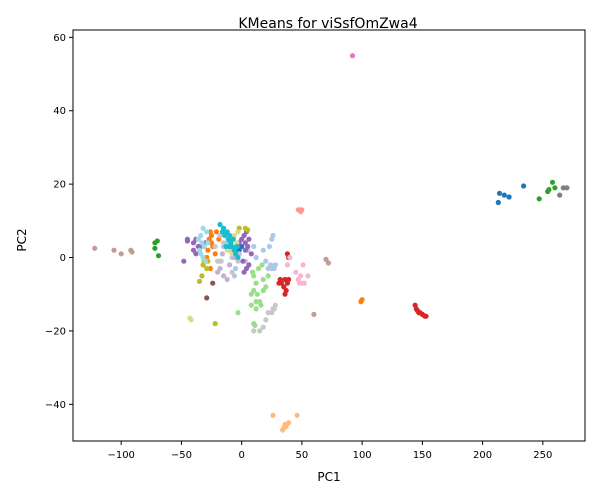 This screenshot has width=600, height=500. What do you see at coordinates (482, 455) in the screenshot?
I see `x-tick-label: 200` at bounding box center [482, 455].